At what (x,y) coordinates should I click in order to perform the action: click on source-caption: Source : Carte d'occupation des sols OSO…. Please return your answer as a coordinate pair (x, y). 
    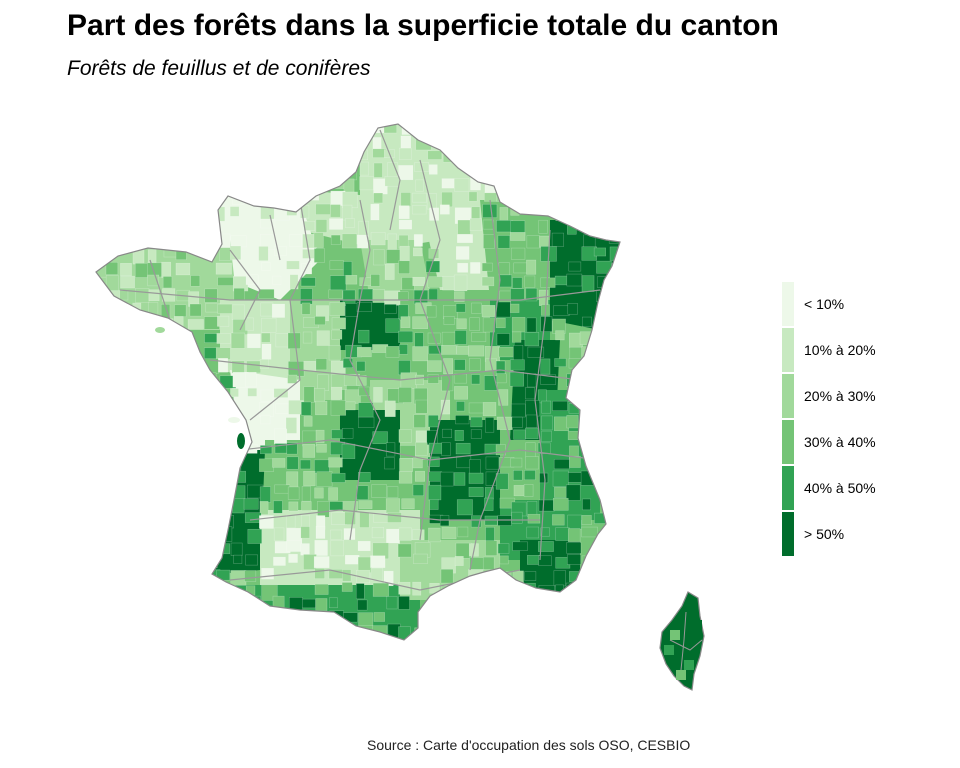
    Looking at the image, I should click on (529, 745).